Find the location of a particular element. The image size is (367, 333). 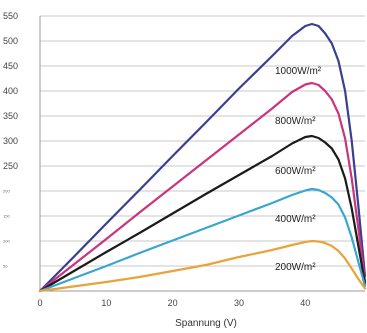

series-label: 400W/m² is located at coordinates (295, 219).